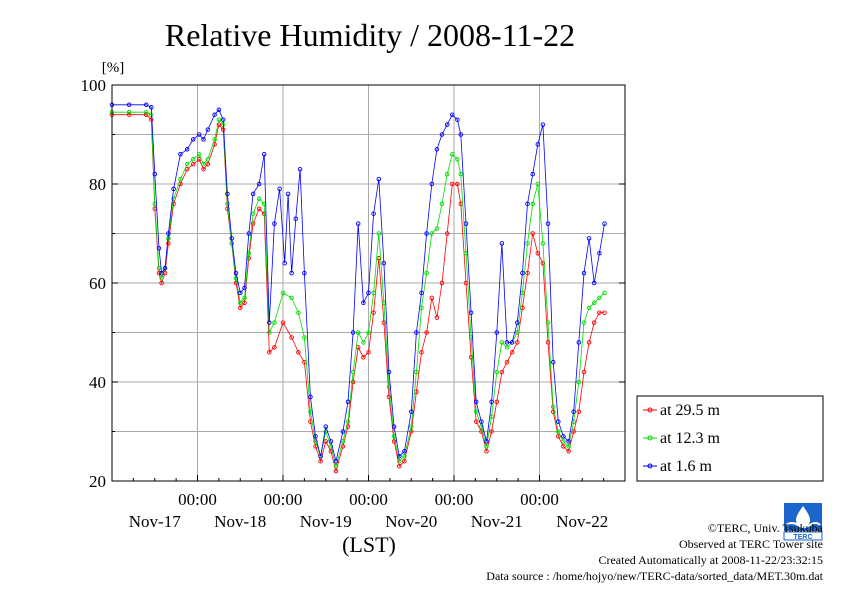 The width and height of the screenshot is (842, 595). I want to click on y-tick-label: 100, so click(94, 85).